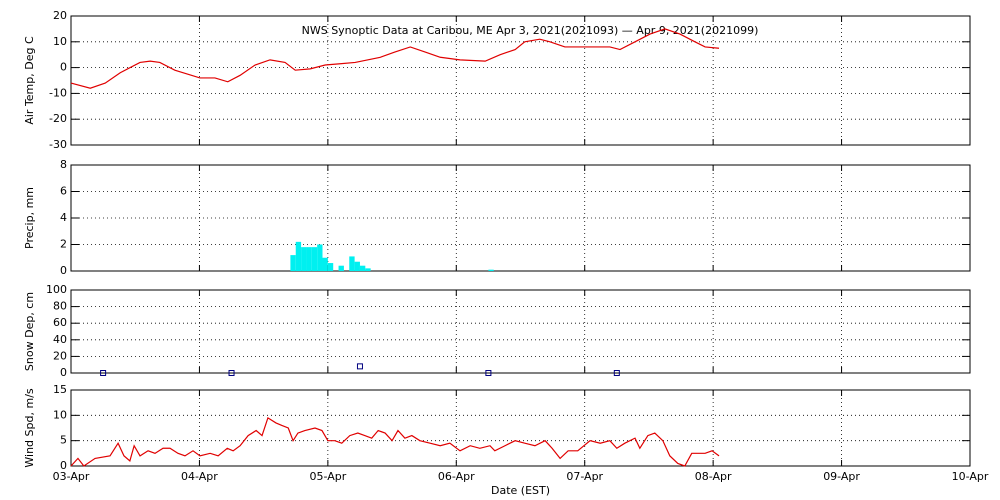  I want to click on x-tick-label: 03-Apr, so click(71, 476).